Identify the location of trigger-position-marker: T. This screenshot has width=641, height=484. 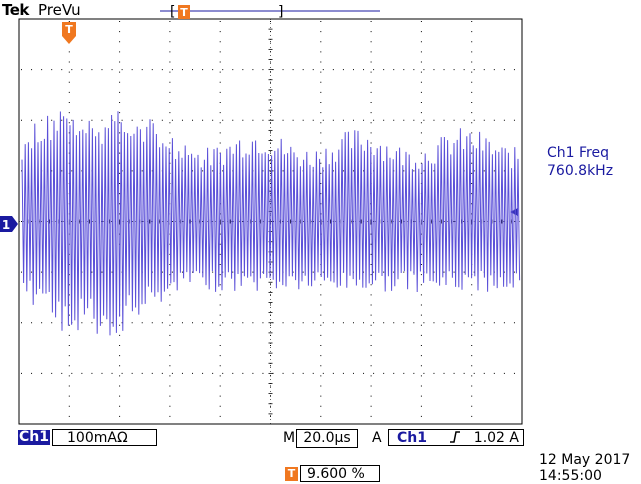
(69, 33).